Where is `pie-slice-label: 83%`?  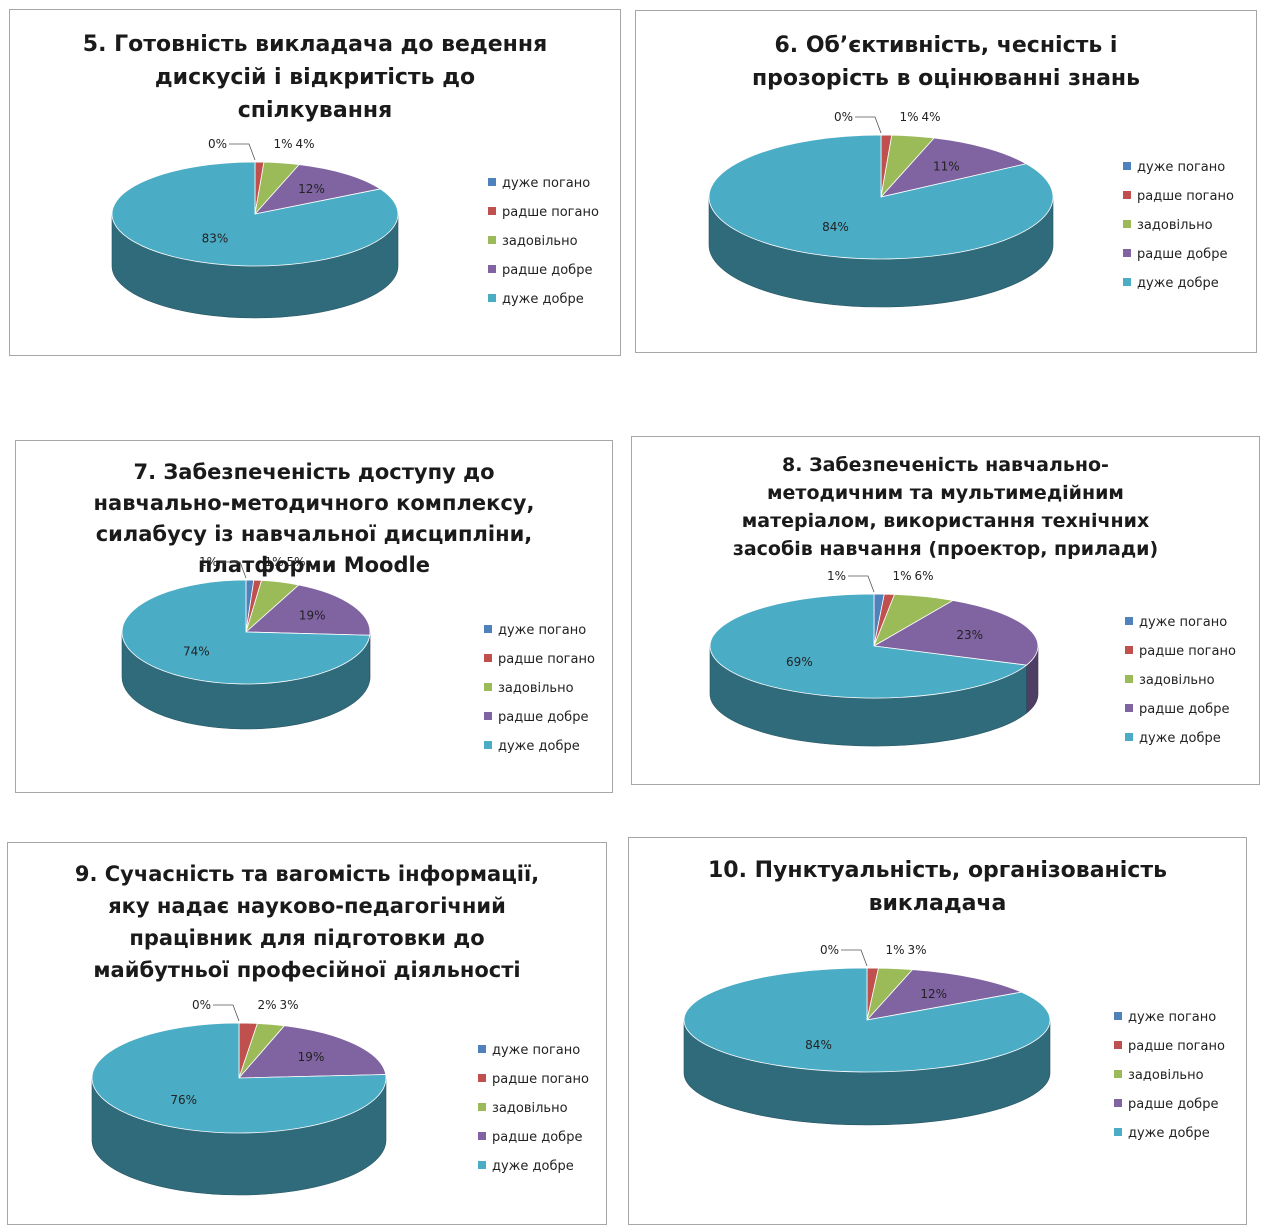 pie-slice-label: 83% is located at coordinates (215, 239).